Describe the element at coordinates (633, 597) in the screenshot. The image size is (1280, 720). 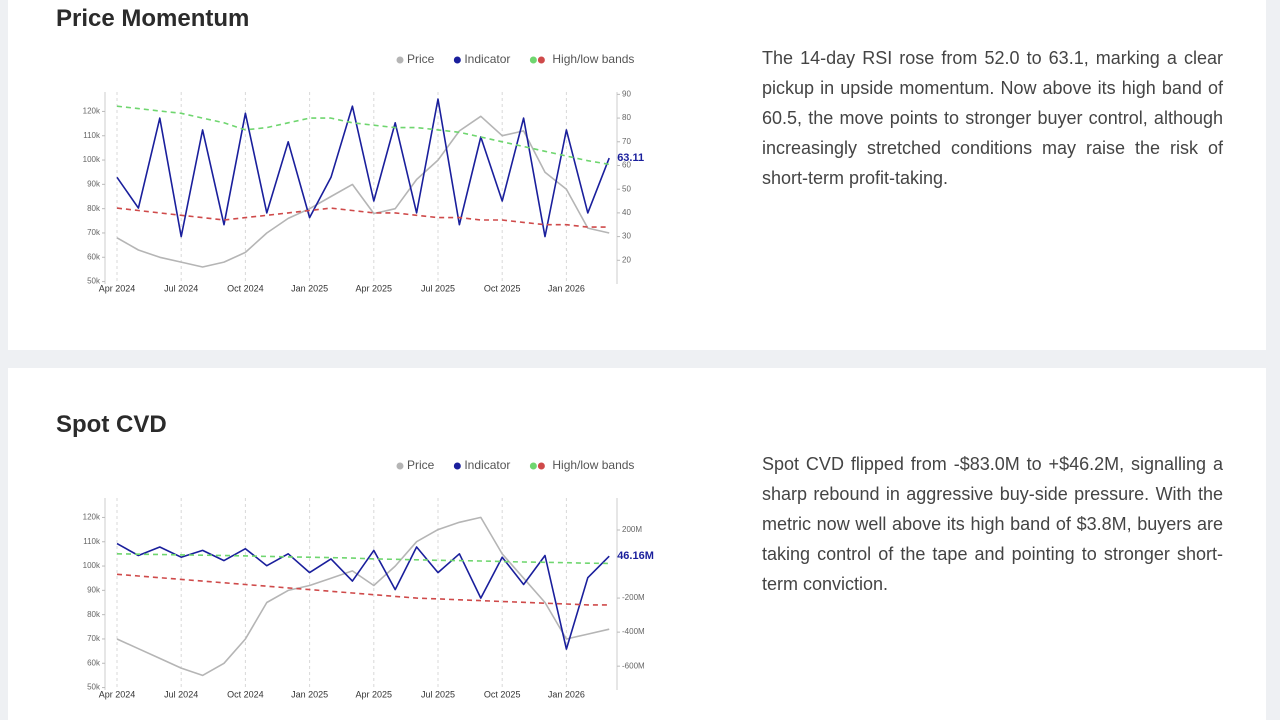
I see `y2-tick-label: -200M` at that location.